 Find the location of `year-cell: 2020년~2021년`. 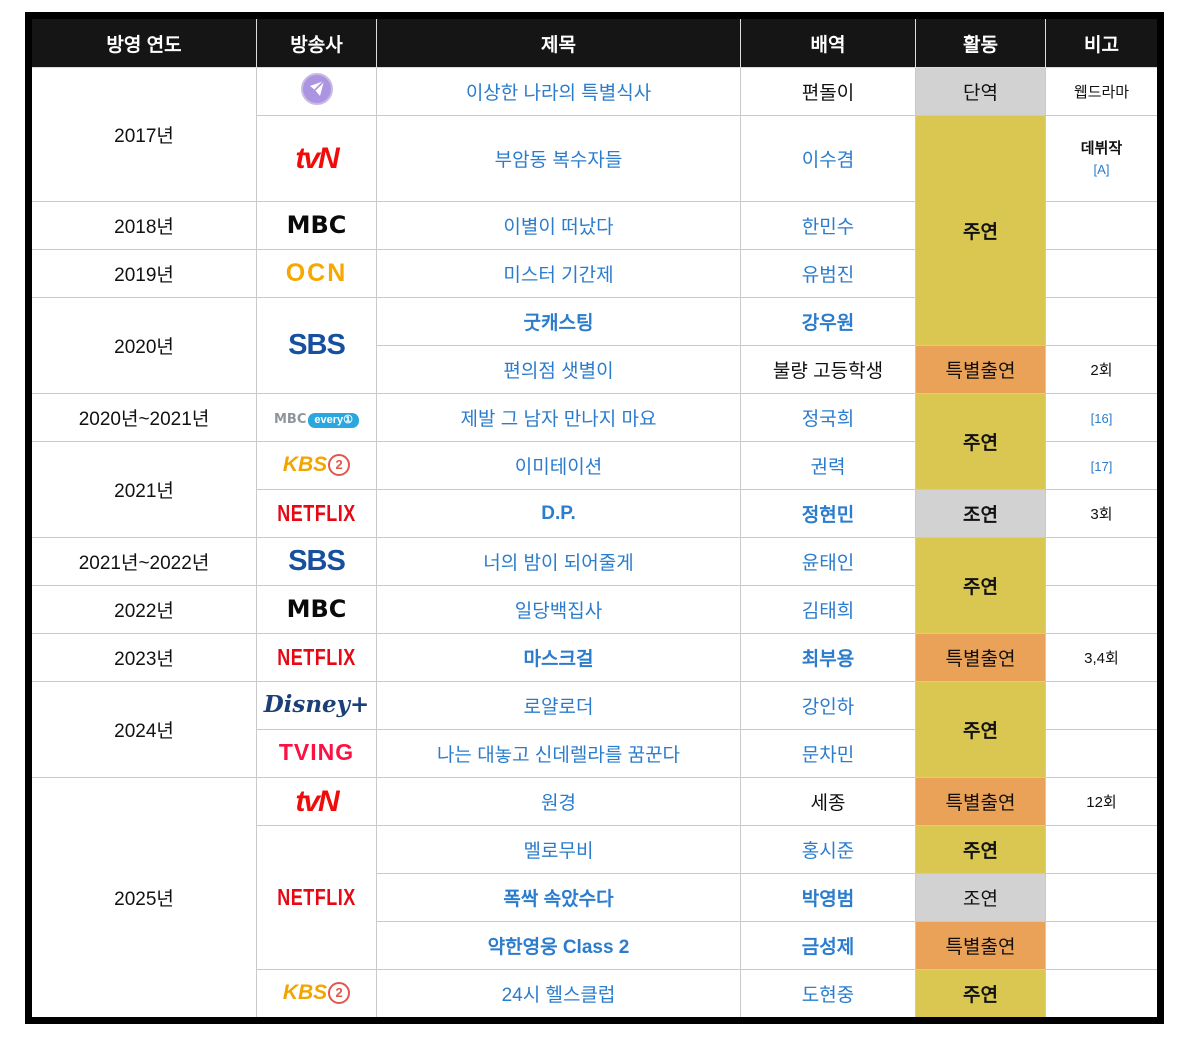

year-cell: 2020년~2021년 is located at coordinates (142, 417).